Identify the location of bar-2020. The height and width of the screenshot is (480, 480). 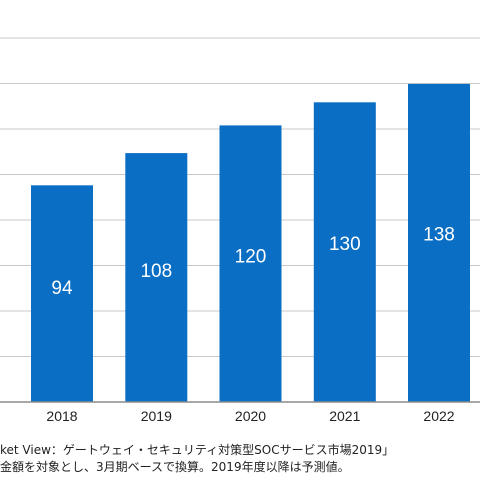
(250, 264).